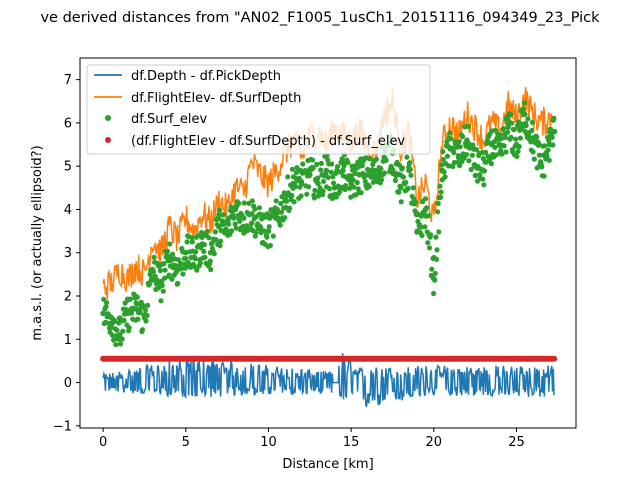  What do you see at coordinates (169, 119) in the screenshot?
I see `legend-label-surf: df.Surf_elev` at bounding box center [169, 119].